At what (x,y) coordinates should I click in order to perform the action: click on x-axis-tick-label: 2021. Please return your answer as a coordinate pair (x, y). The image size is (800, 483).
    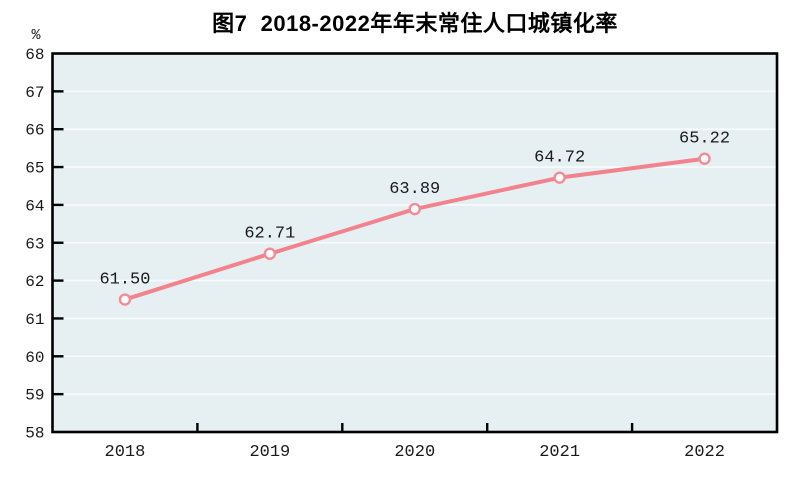
    Looking at the image, I should click on (559, 452).